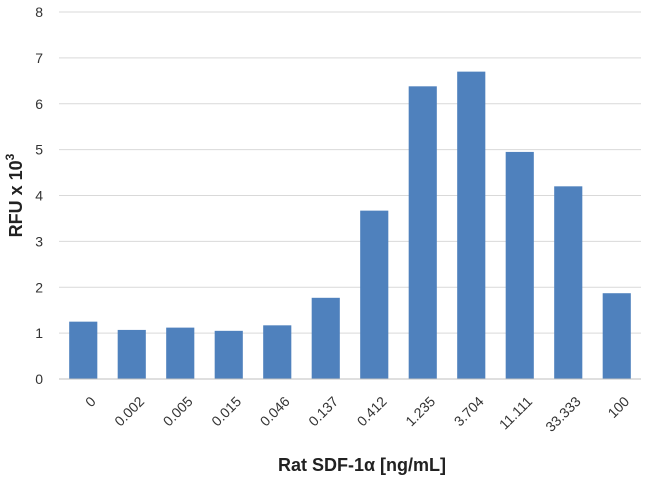 Image resolution: width=650 pixels, height=479 pixels. What do you see at coordinates (90, 401) in the screenshot?
I see `x-tick-label: 0` at bounding box center [90, 401].